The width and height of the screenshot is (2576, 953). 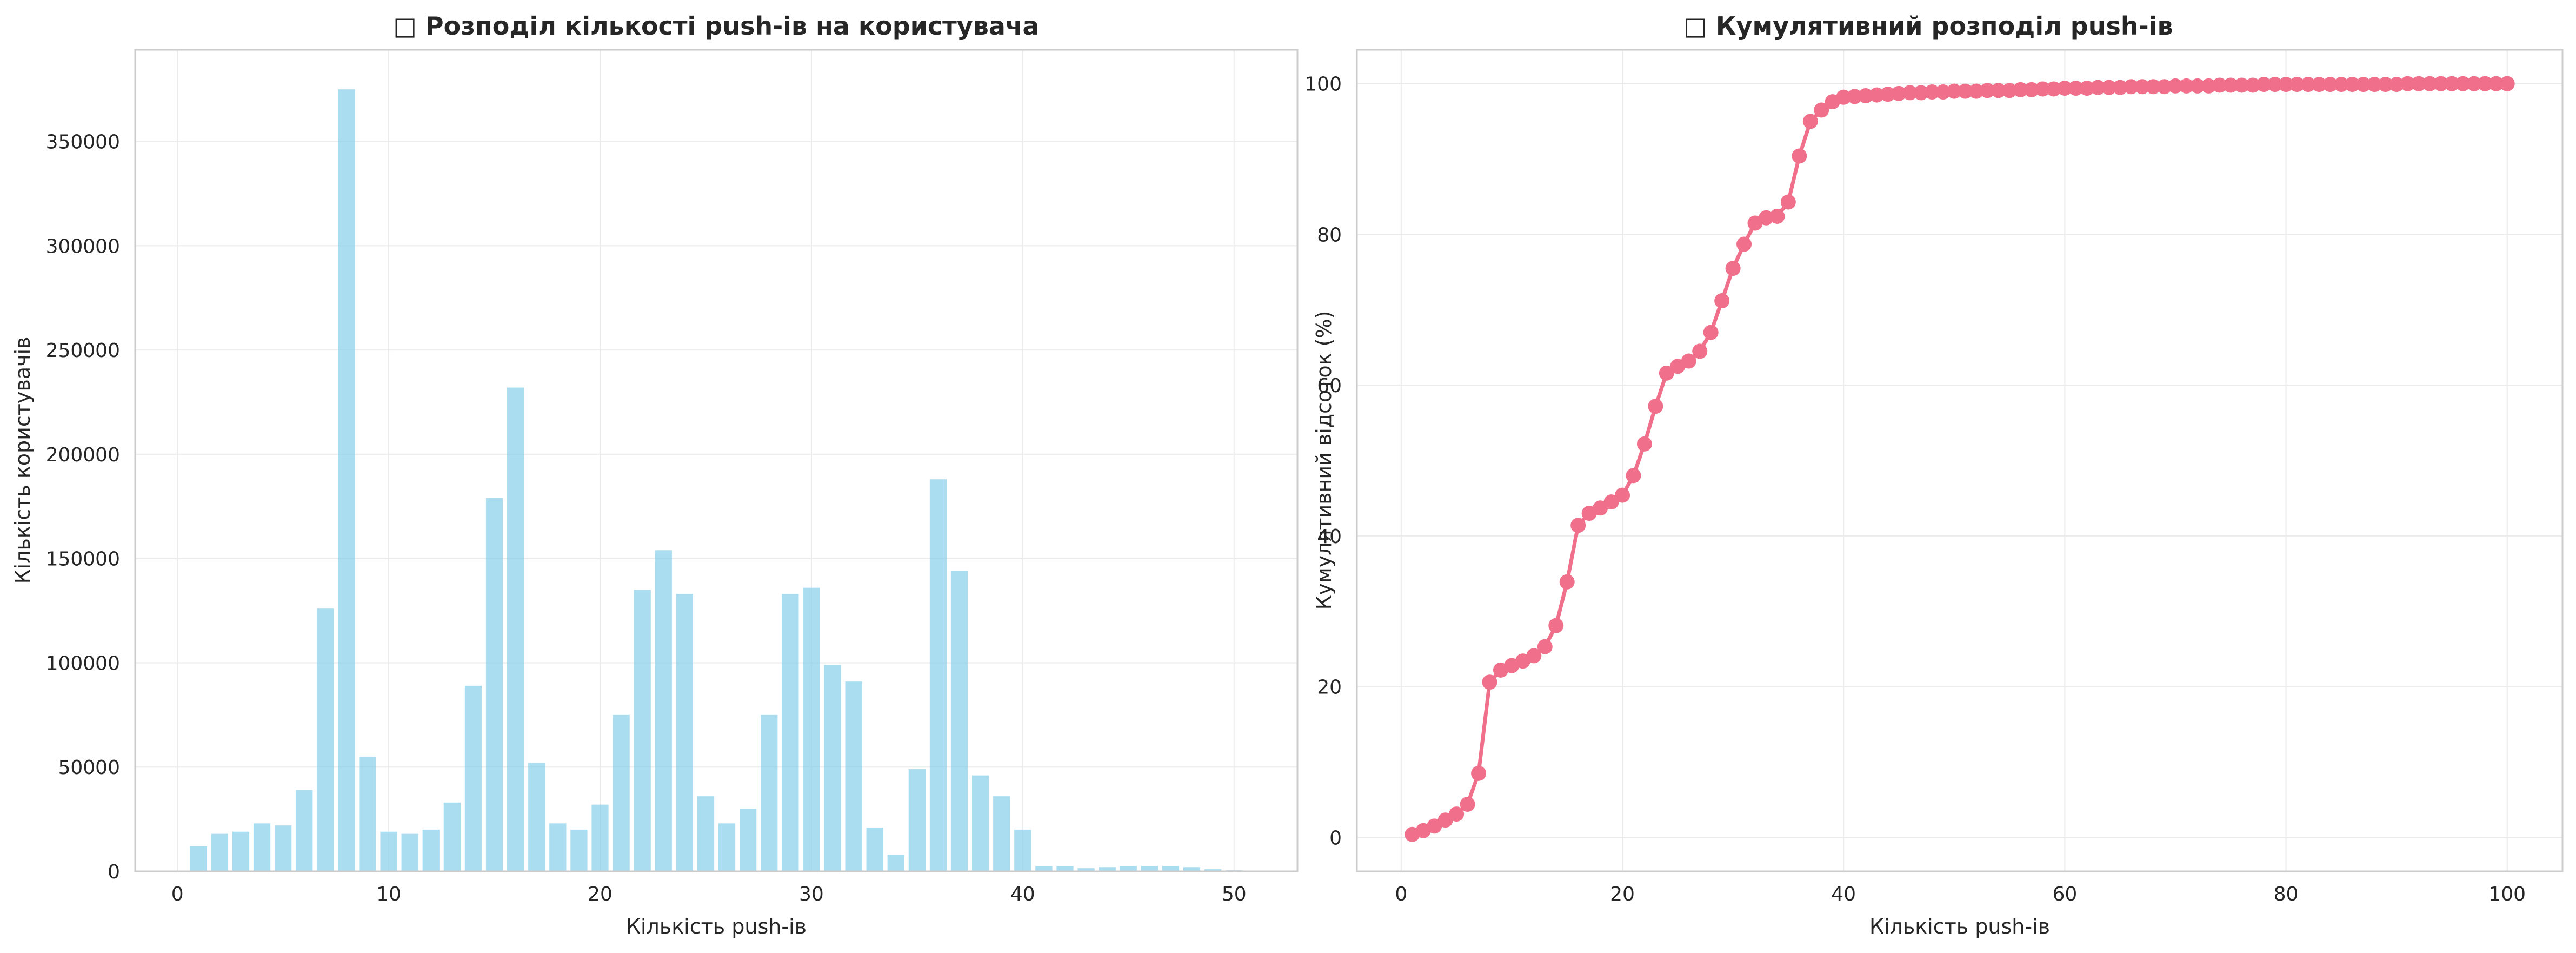 What do you see at coordinates (83, 142) in the screenshot?
I see `y-tick-label: 350000` at bounding box center [83, 142].